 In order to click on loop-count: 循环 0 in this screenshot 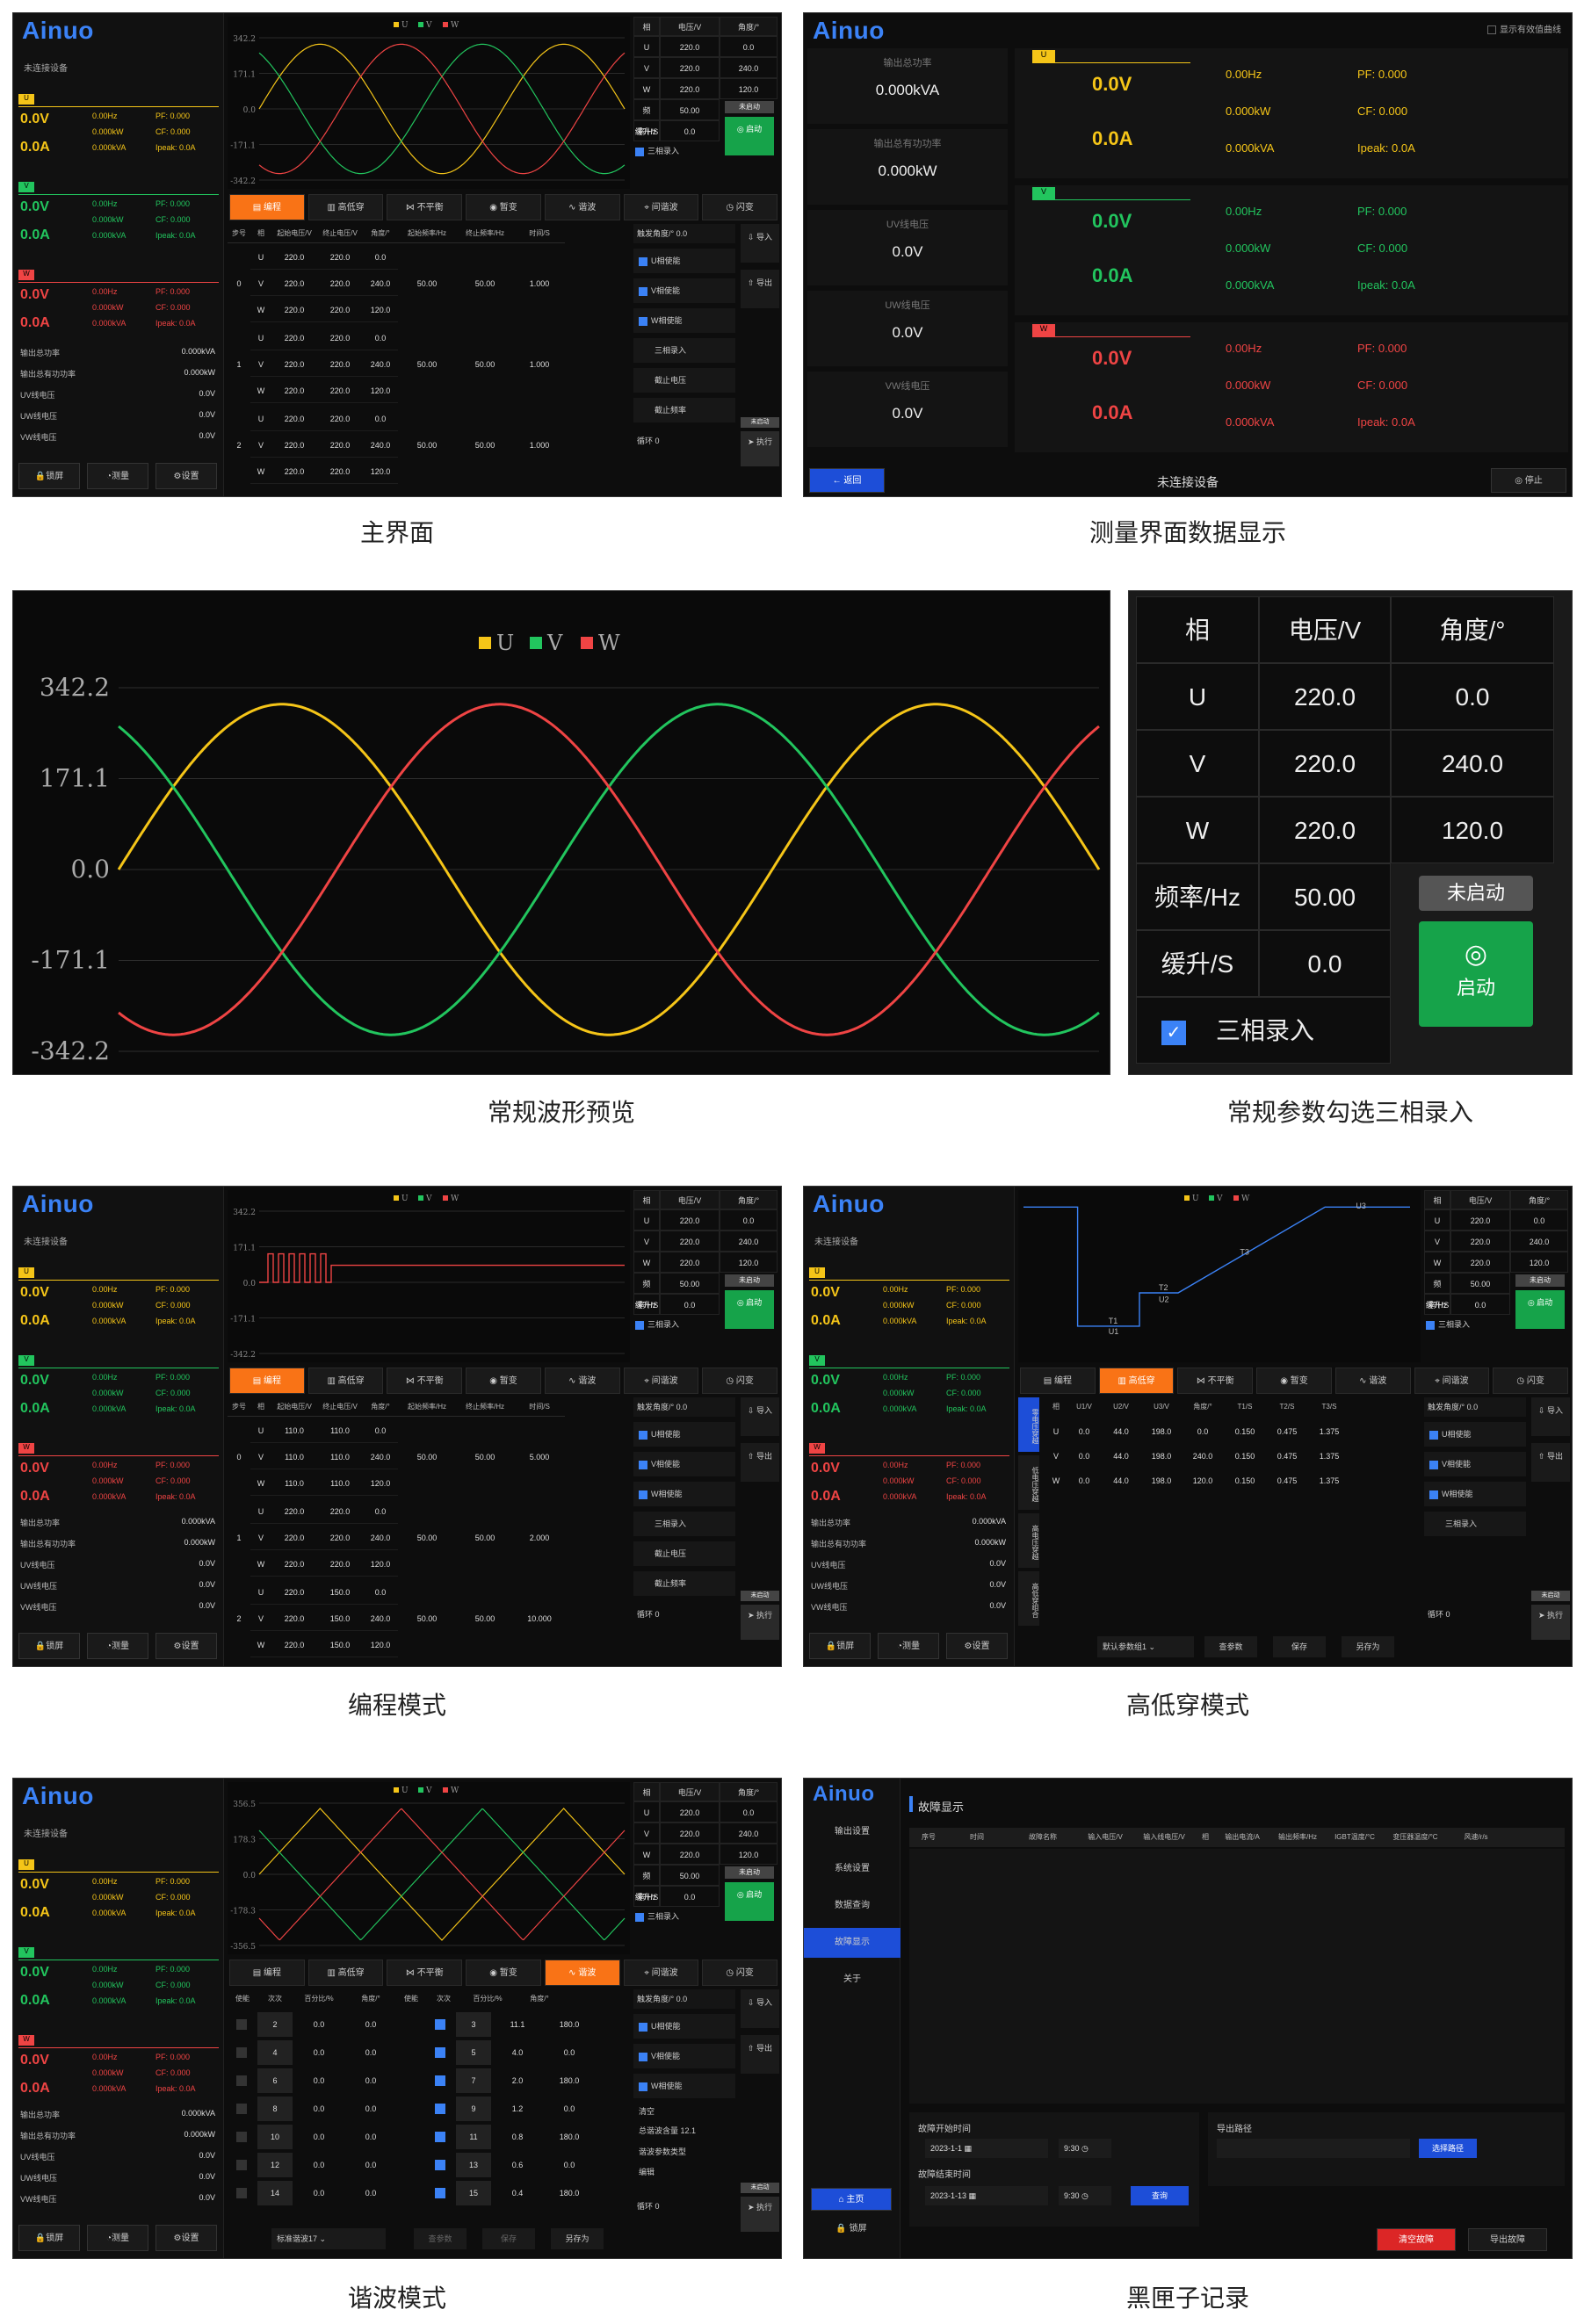, I will do `click(648, 2206)`.